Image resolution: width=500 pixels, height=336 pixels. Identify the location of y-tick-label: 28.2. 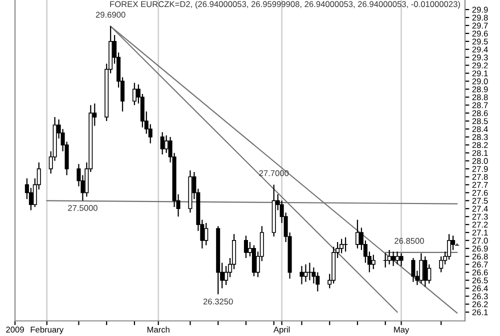
(480, 145).